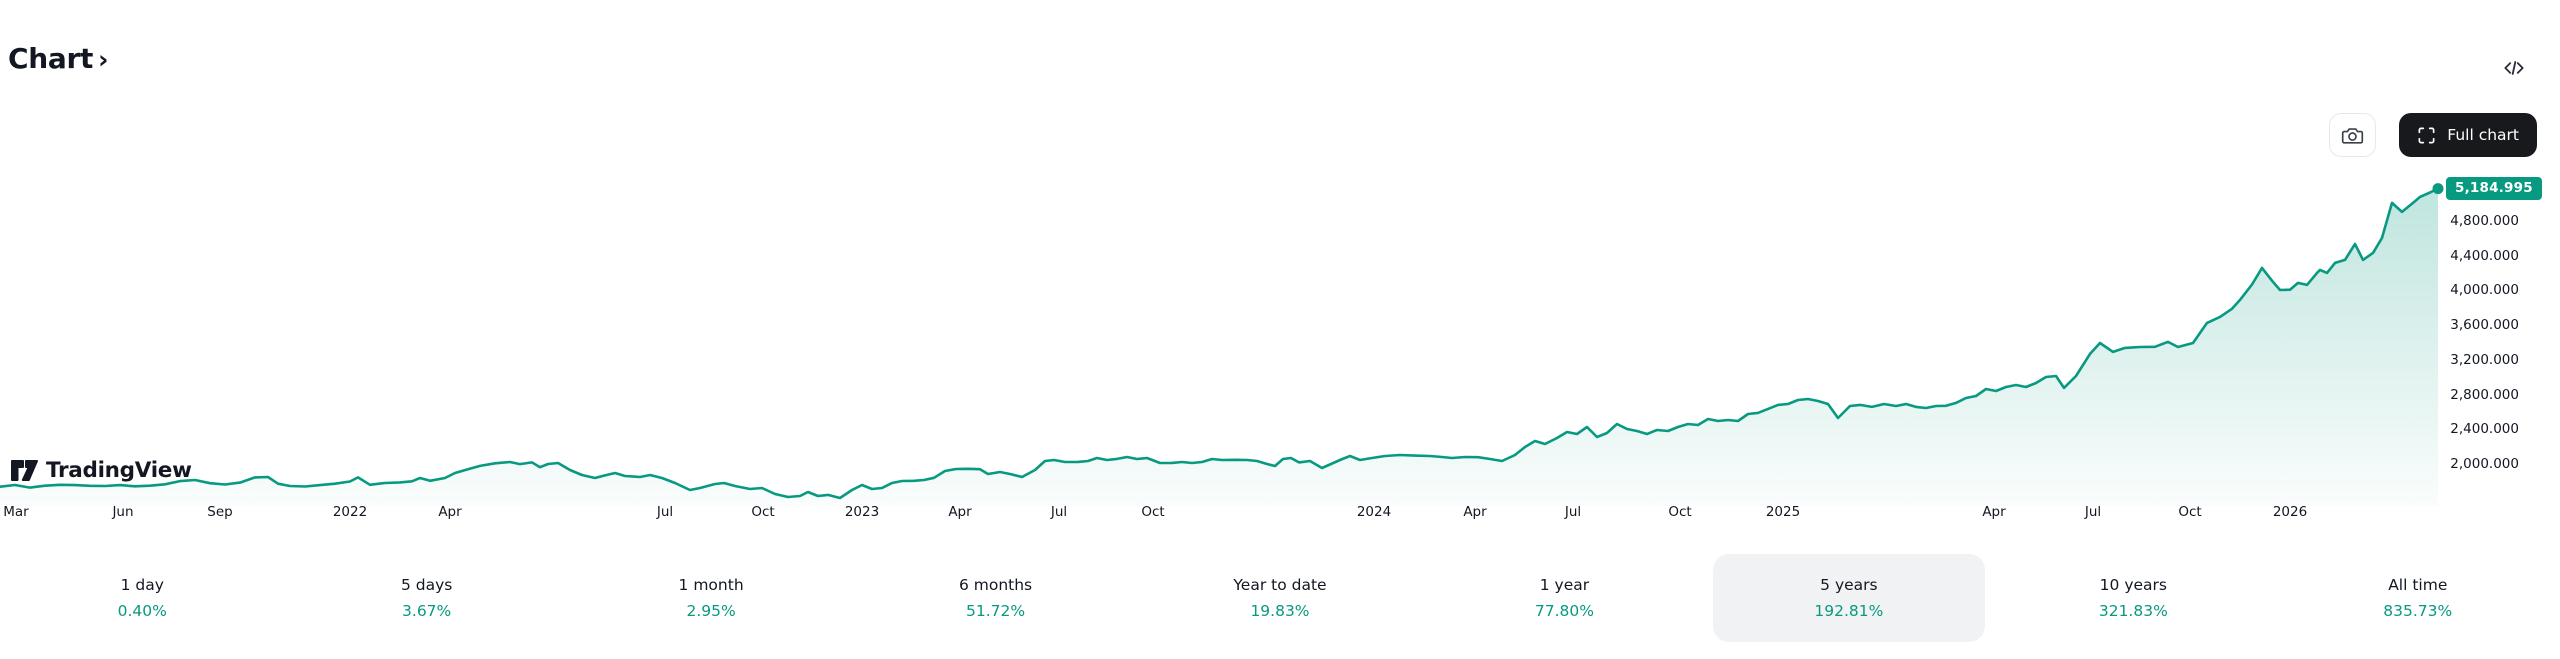 This screenshot has width=2560, height=659. What do you see at coordinates (2484, 395) in the screenshot?
I see `y-axis-tick: 2,800.000` at bounding box center [2484, 395].